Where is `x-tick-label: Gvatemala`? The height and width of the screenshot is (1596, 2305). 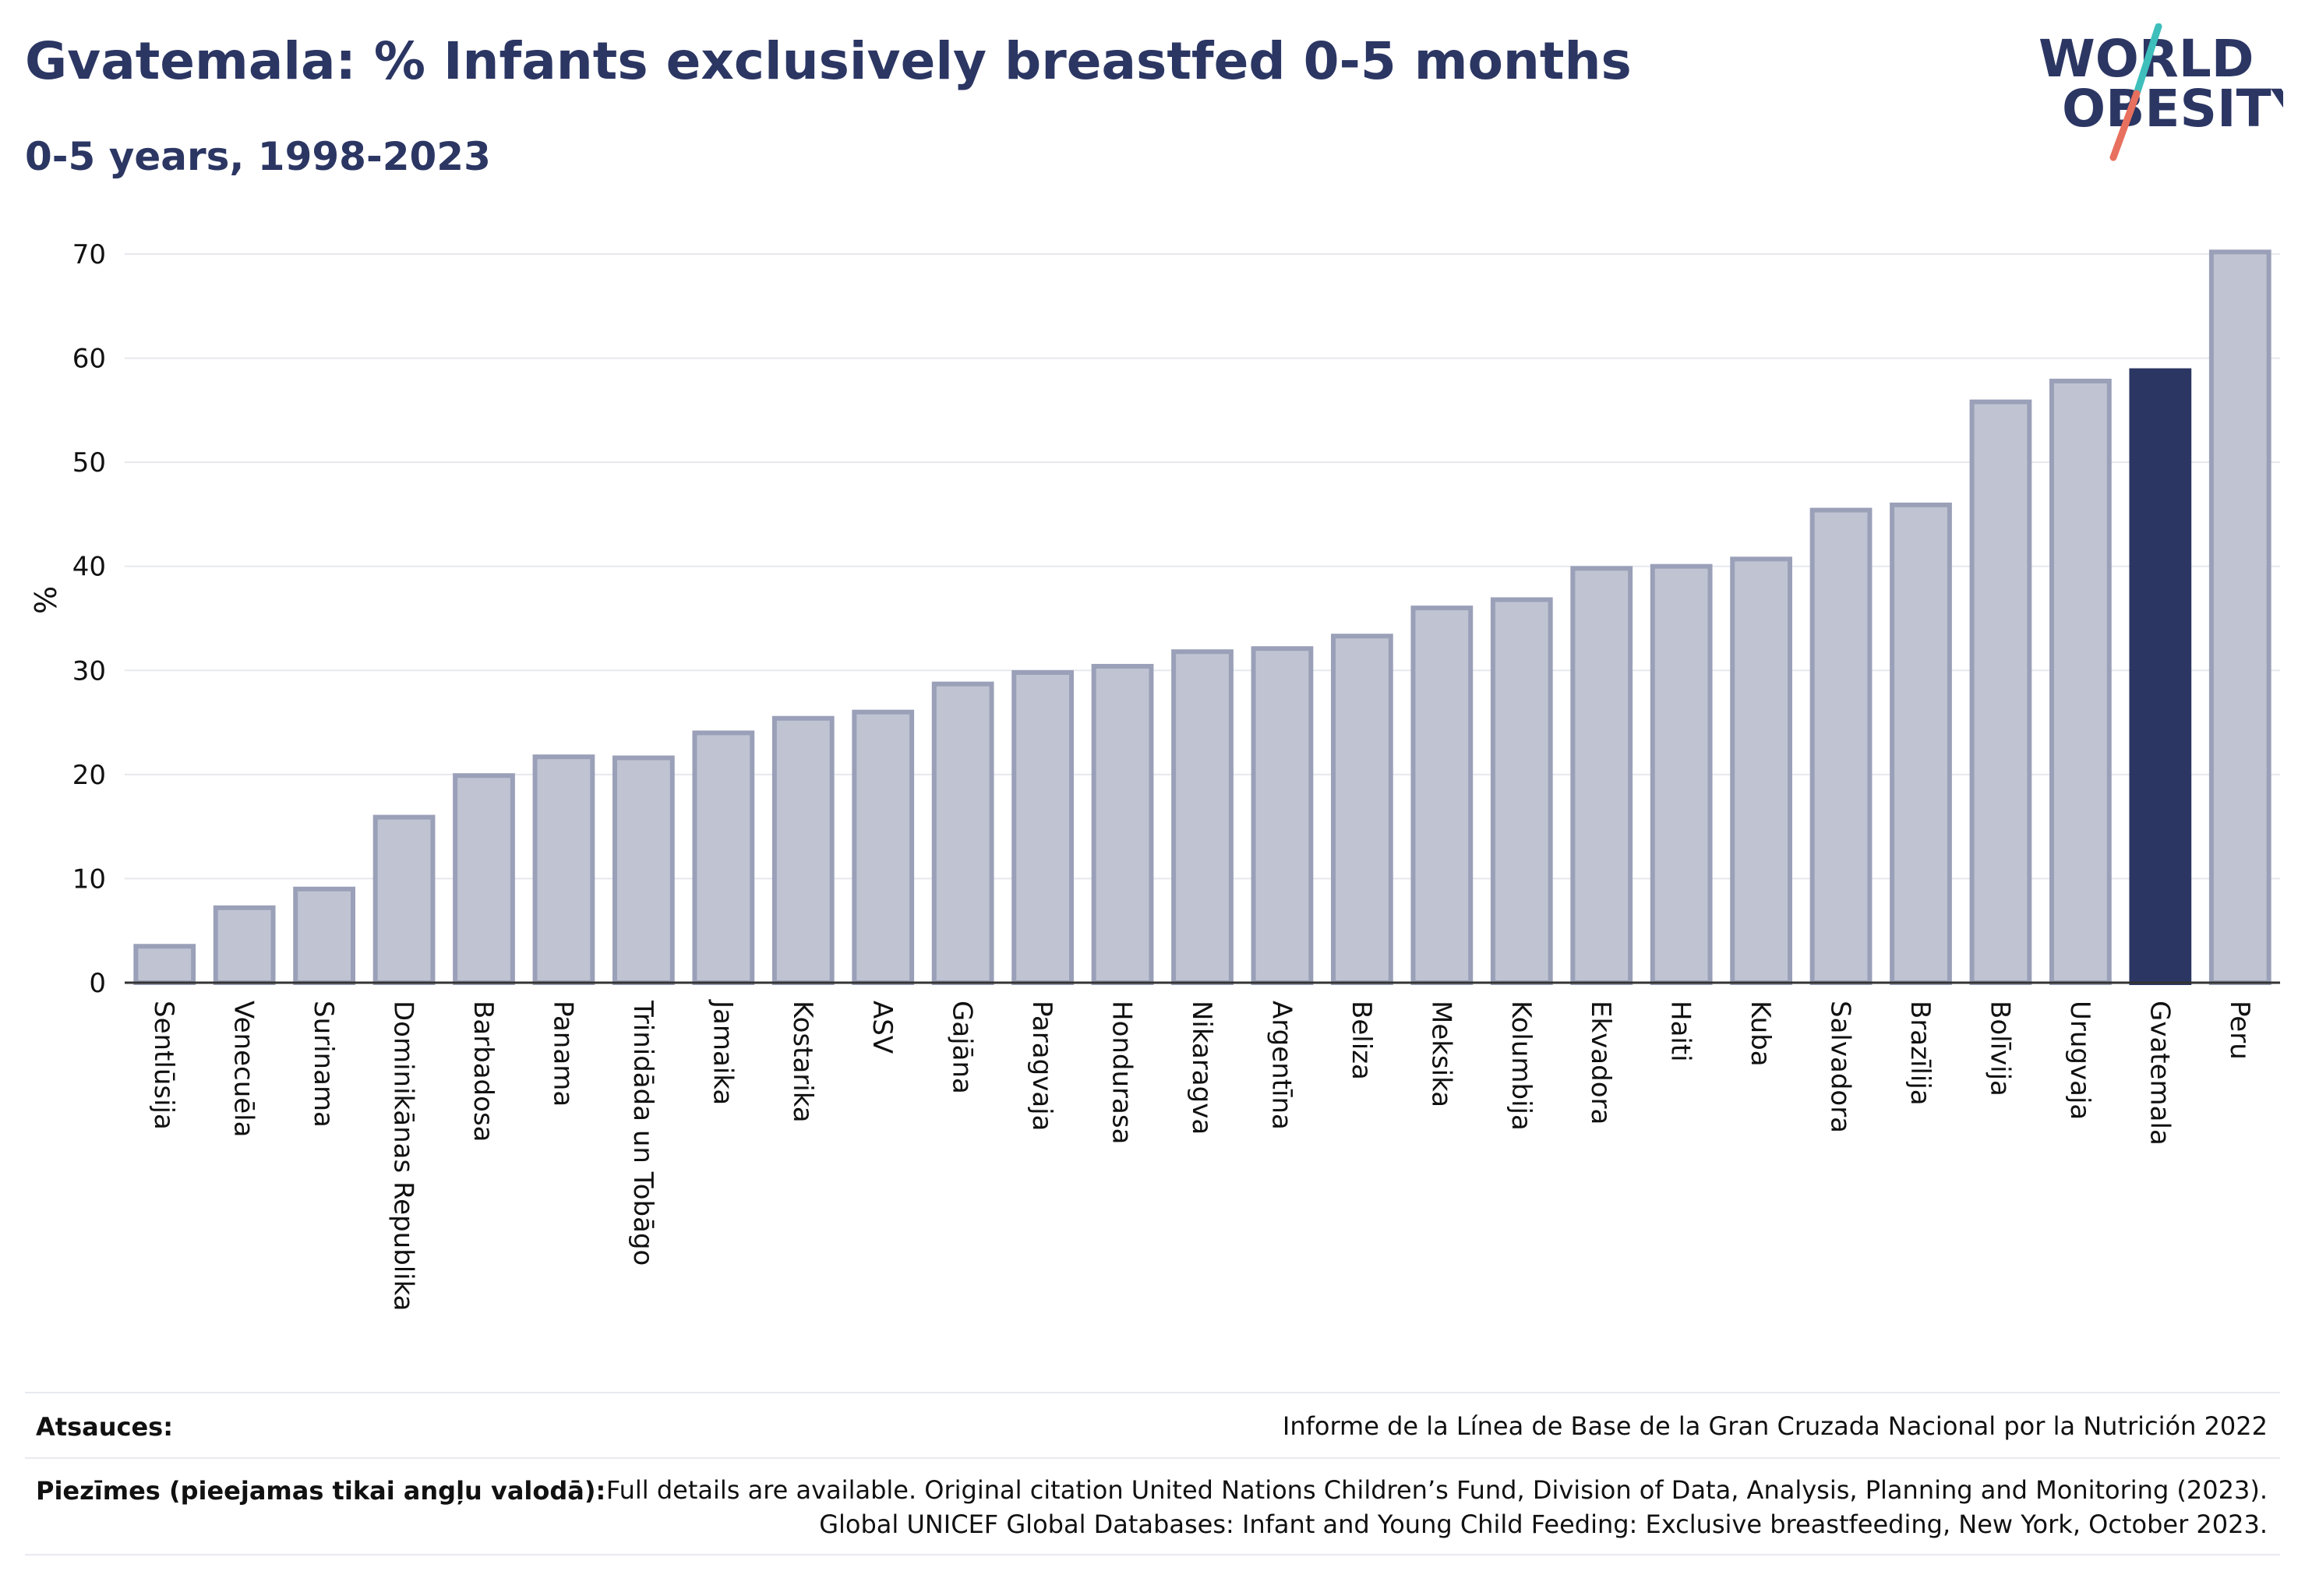
x-tick-label: Gvatemala is located at coordinates (2159, 1073).